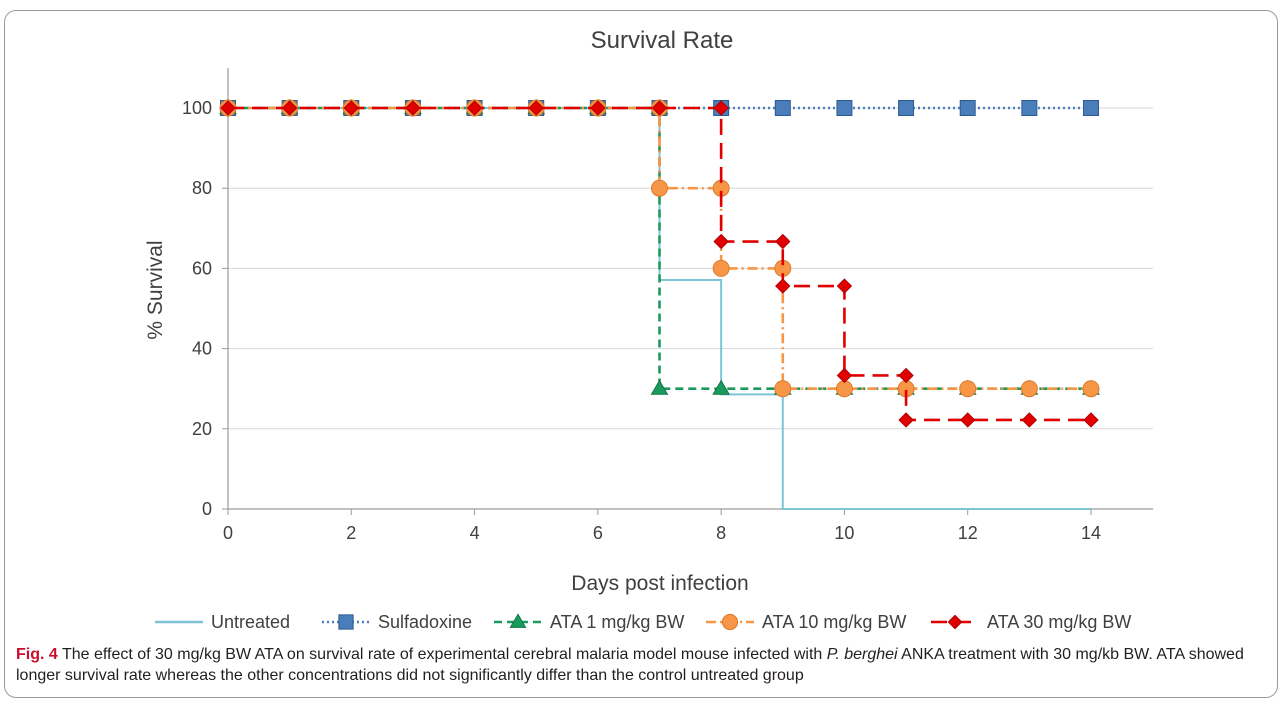  Describe the element at coordinates (228, 533) in the screenshot. I see `x-tick-label: 0` at that location.